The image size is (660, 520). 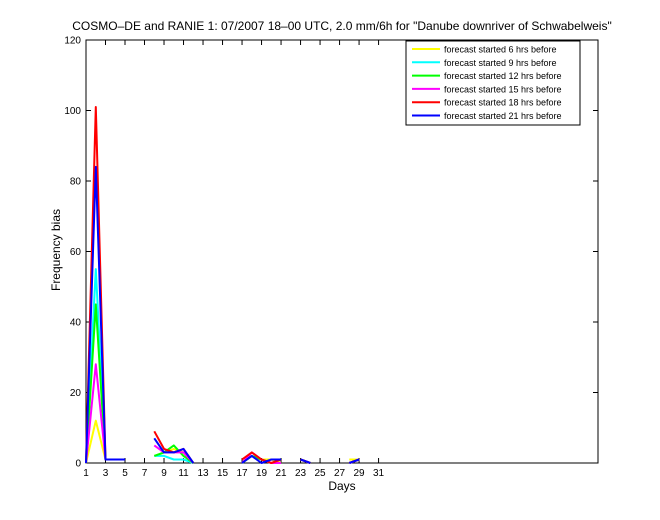 I want to click on legend-label: forecast started 12 hrs before, so click(x=503, y=76).